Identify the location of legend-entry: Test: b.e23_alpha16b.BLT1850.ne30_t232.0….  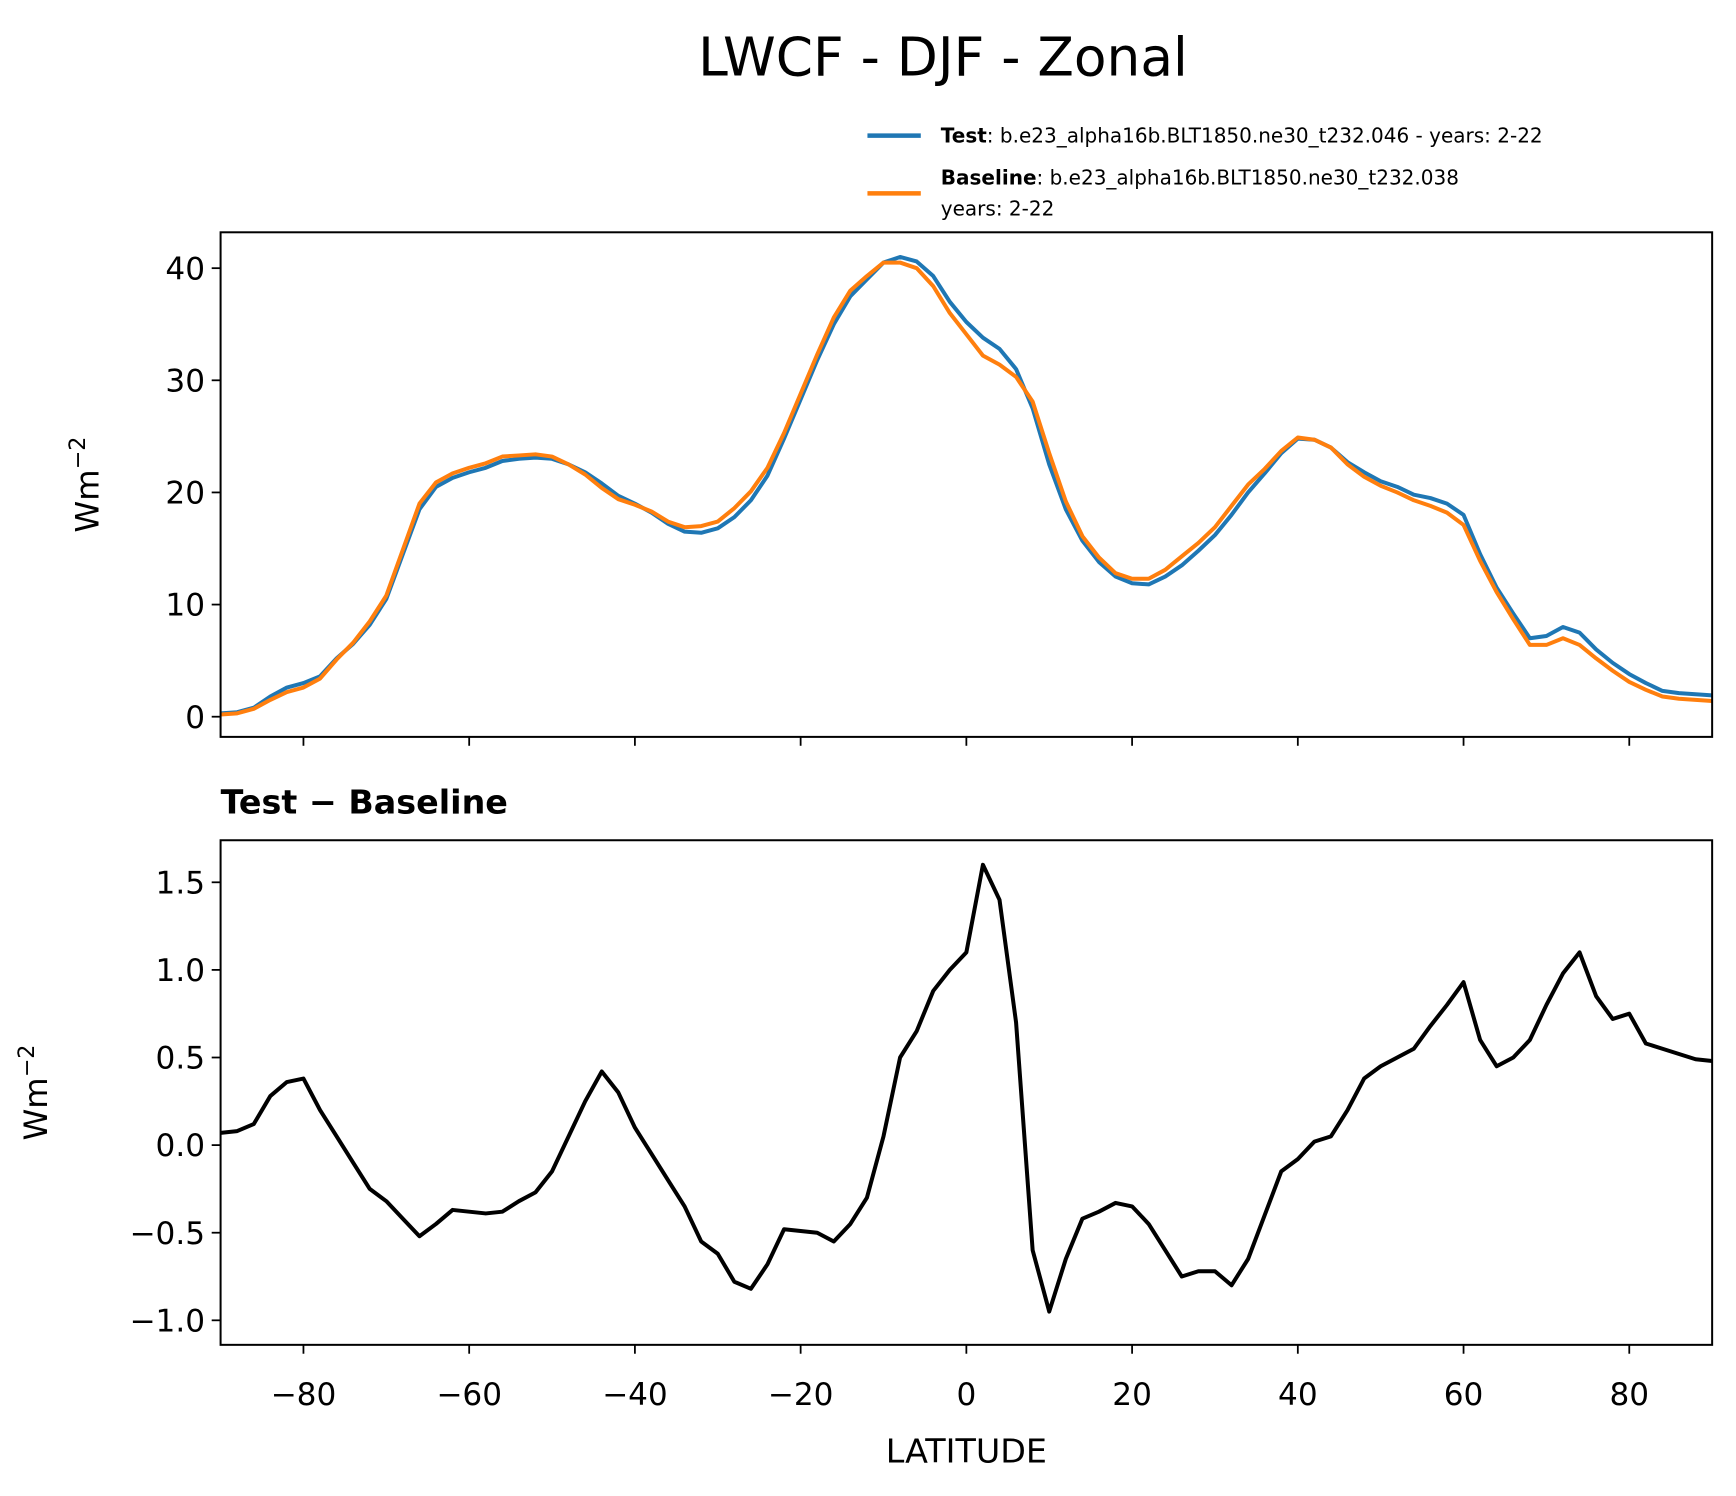
(1242, 135).